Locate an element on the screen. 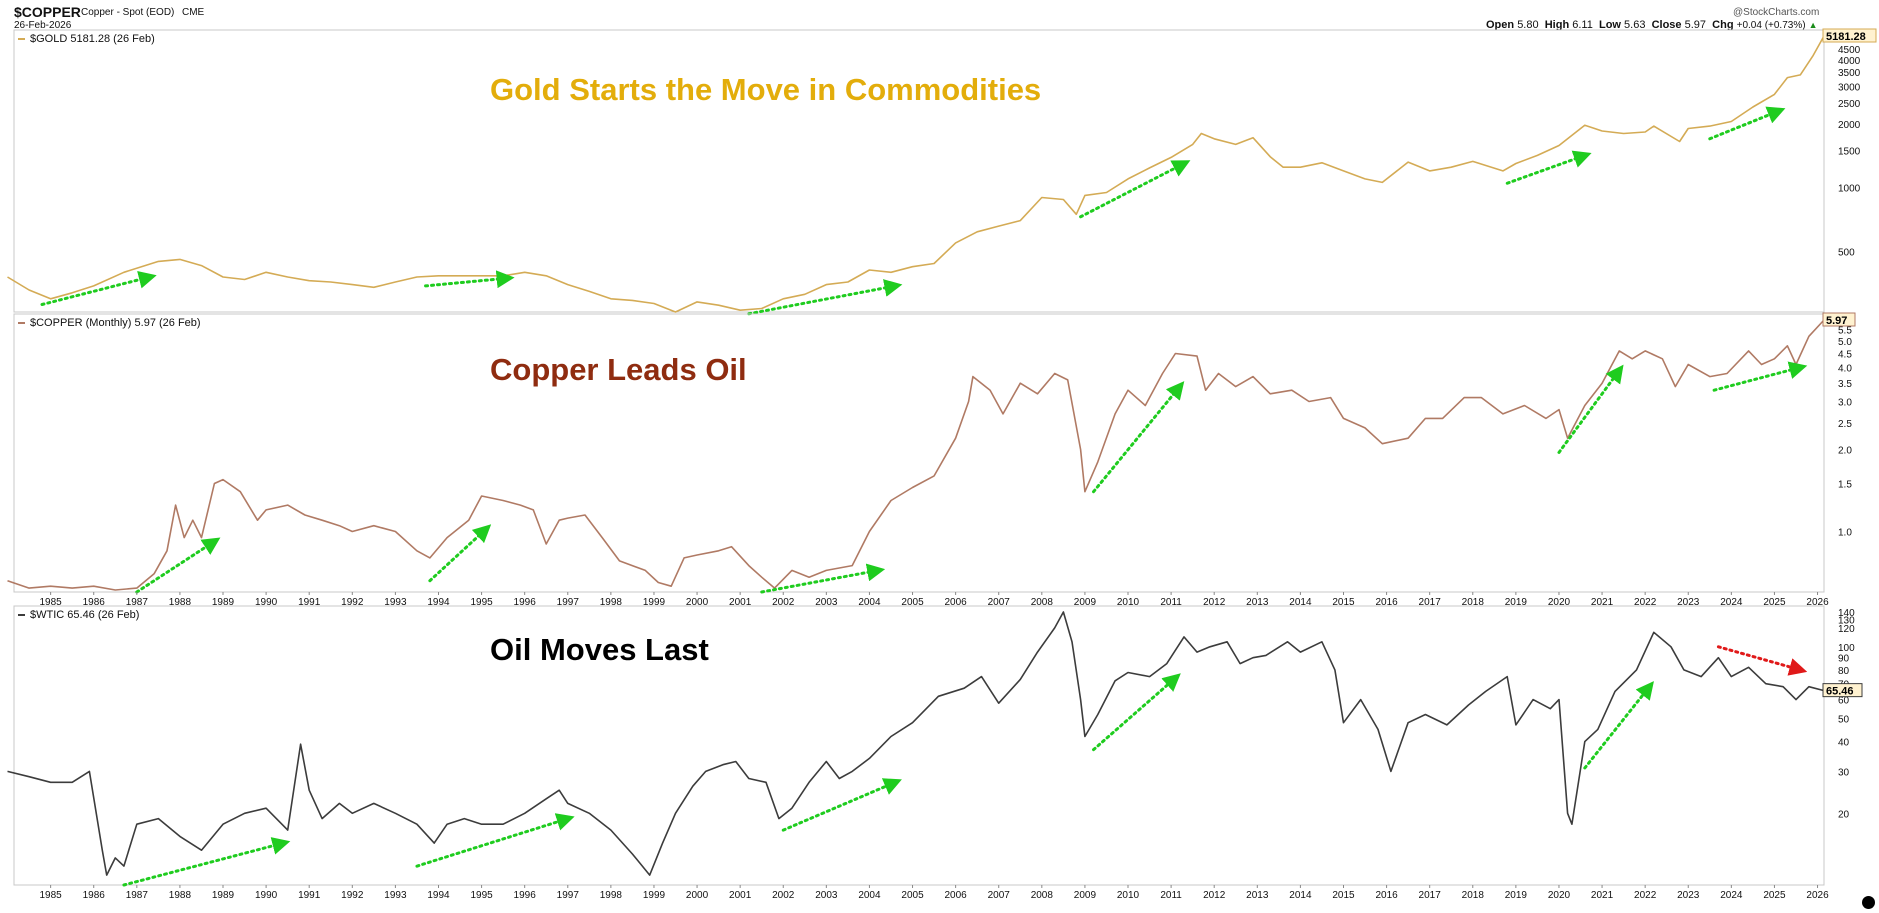 Image resolution: width=1879 pixels, height=913 pixels. last-value-gold: 5181.28 is located at coordinates (1846, 37).